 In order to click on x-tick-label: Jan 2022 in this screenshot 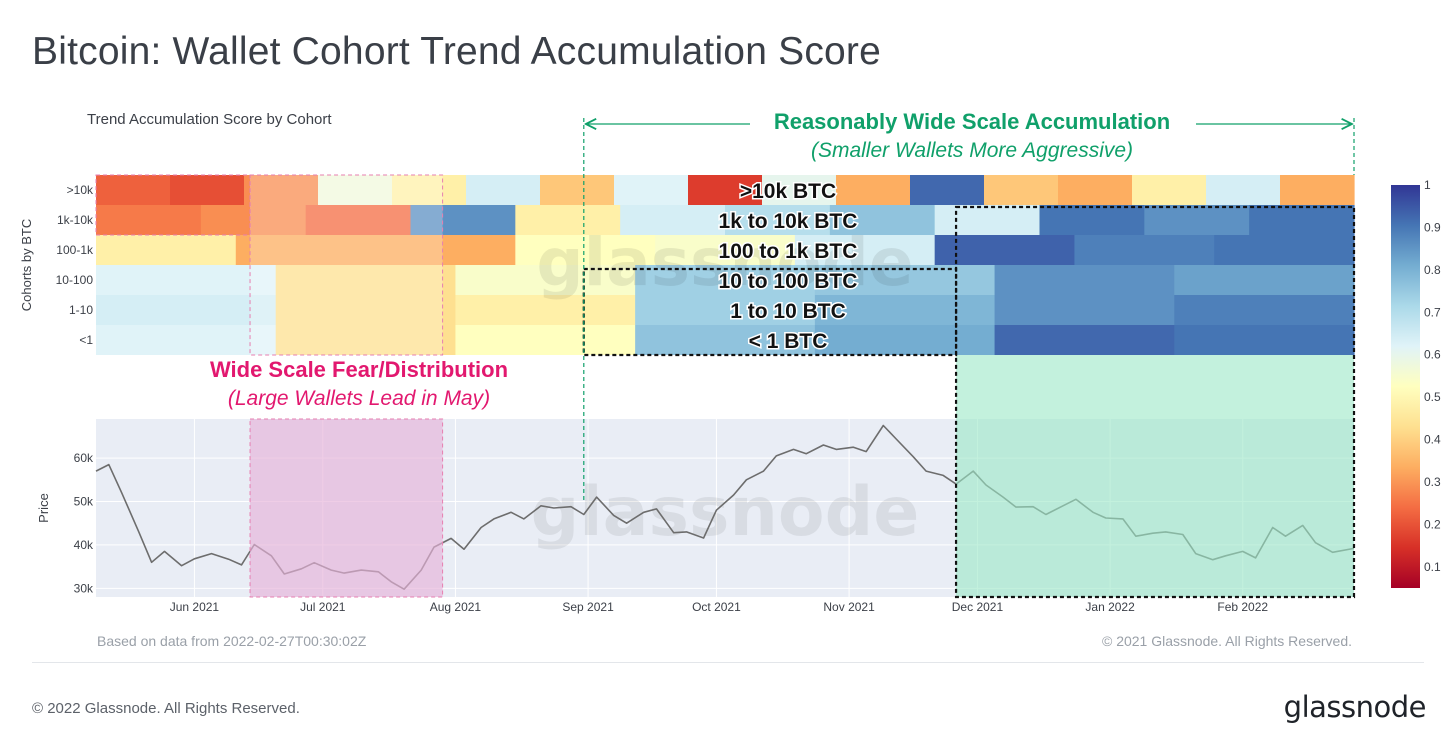, I will do `click(1110, 607)`.